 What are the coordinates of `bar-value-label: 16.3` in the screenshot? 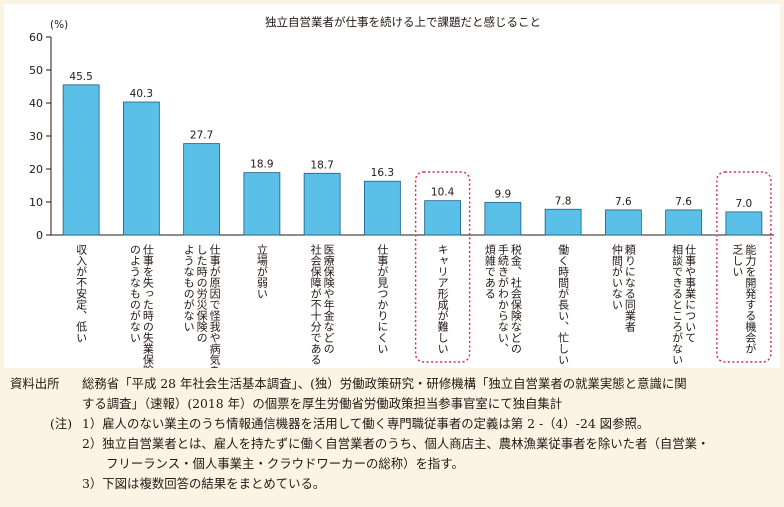 It's located at (382, 173).